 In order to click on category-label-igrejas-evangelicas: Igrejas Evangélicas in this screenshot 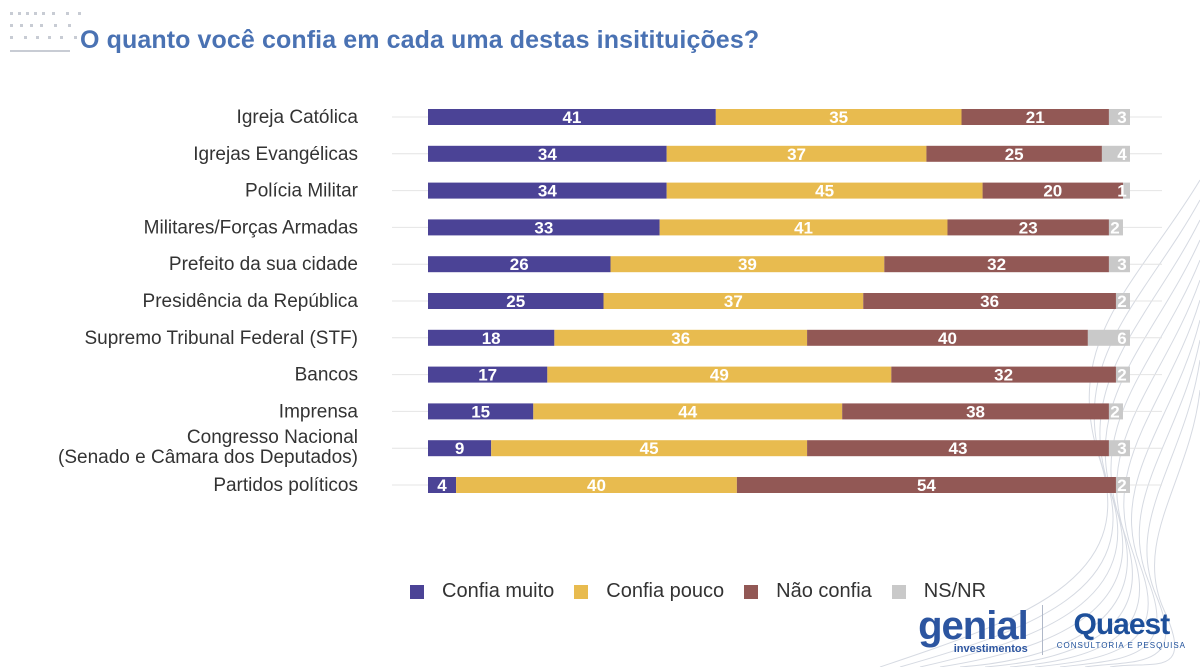, I will do `click(275, 154)`.